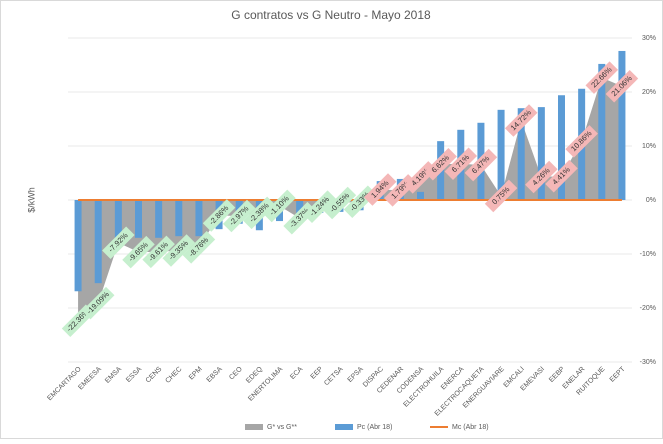  Describe the element at coordinates (649, 38) in the screenshot. I see `y2-tick-label: 30%` at that location.